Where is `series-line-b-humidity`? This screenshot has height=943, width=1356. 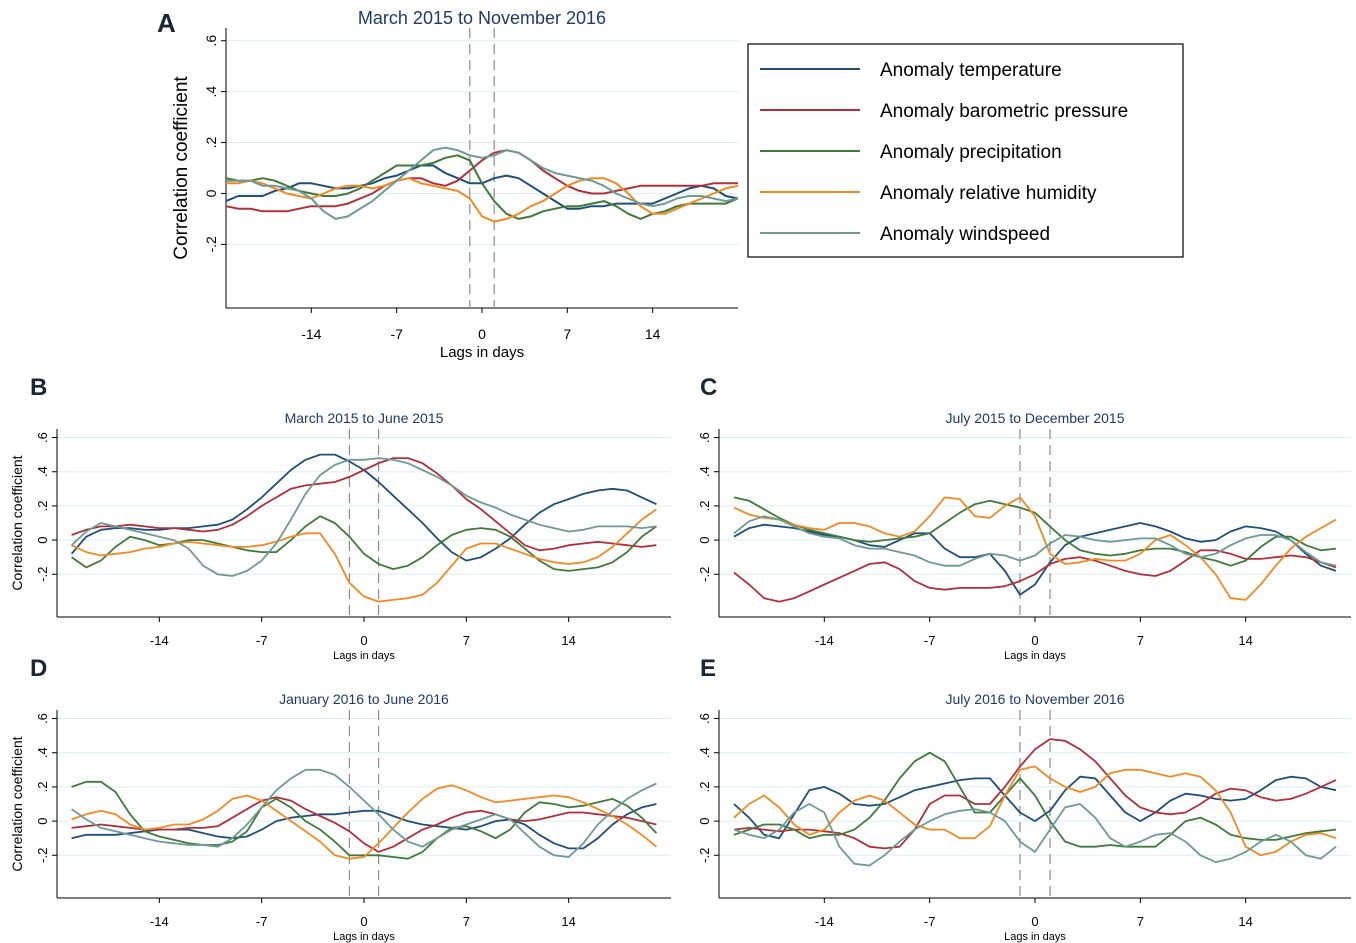
series-line-b-humidity is located at coordinates (364, 555).